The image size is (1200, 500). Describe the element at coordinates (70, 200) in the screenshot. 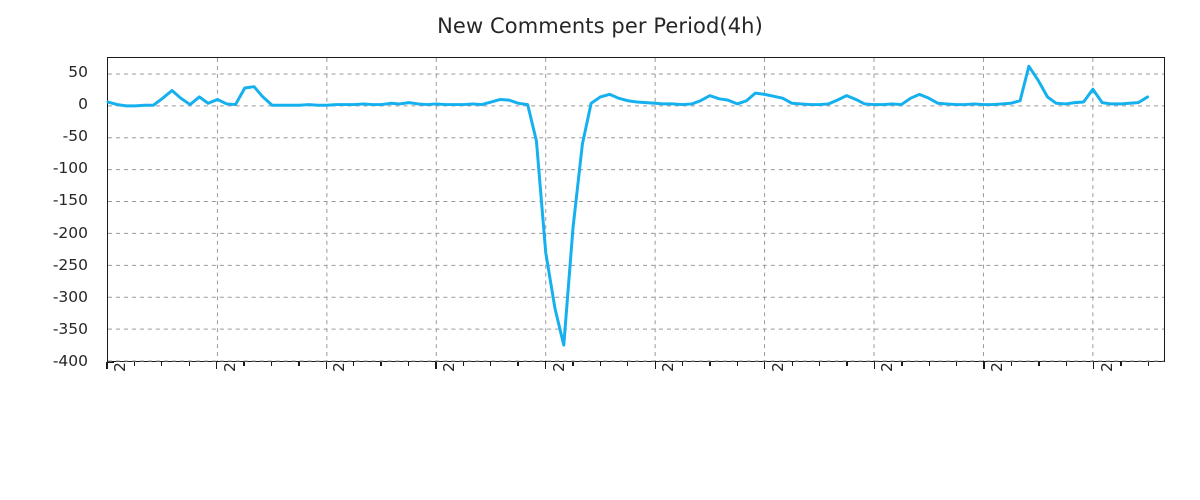

I see `y-axis-tick-label: -150` at that location.